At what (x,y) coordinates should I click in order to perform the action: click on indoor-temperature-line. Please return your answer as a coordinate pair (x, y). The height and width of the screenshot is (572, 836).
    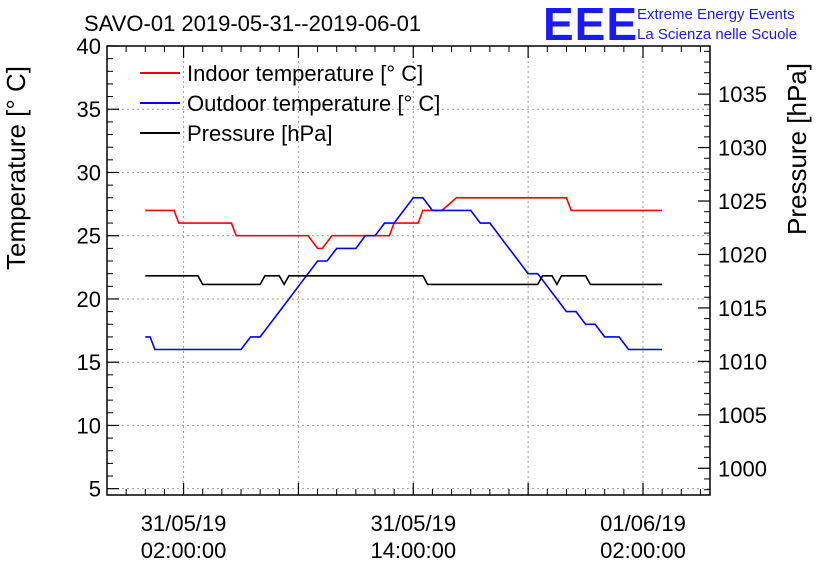
    Looking at the image, I should click on (404, 223).